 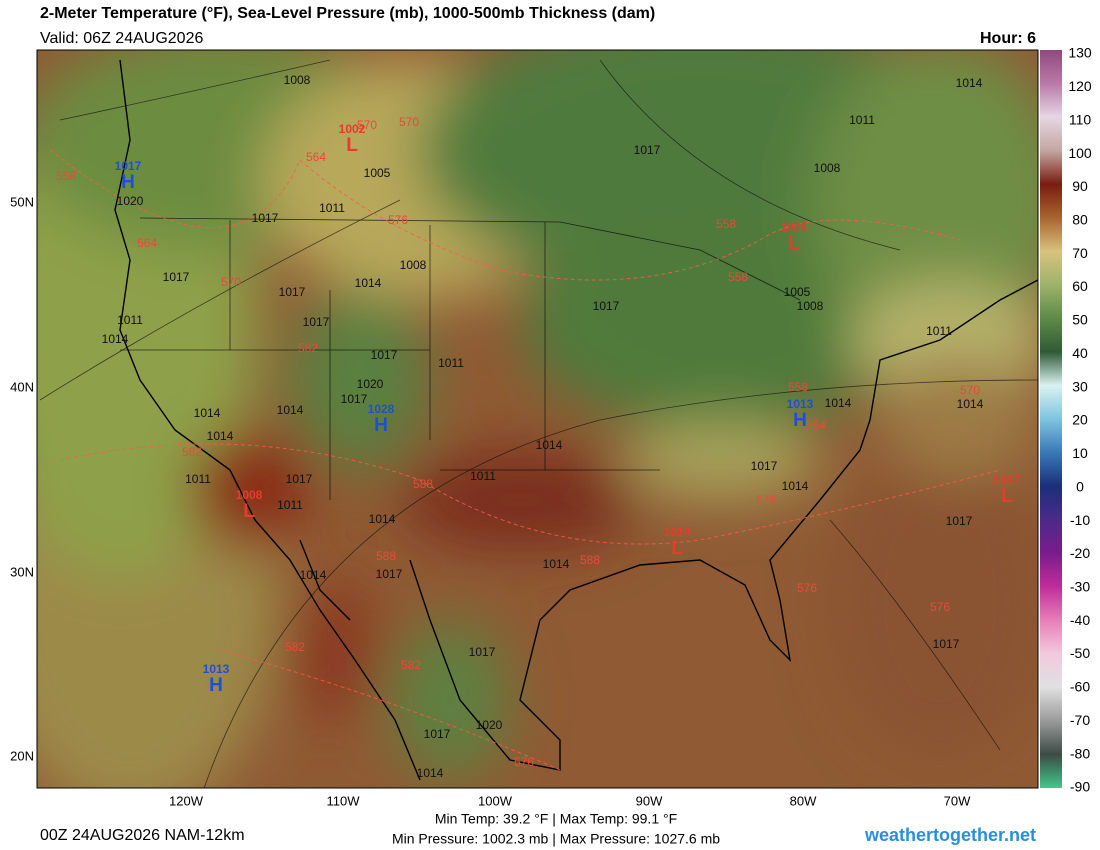 What do you see at coordinates (1080, 453) in the screenshot?
I see `colorbar-tick-label: 10` at bounding box center [1080, 453].